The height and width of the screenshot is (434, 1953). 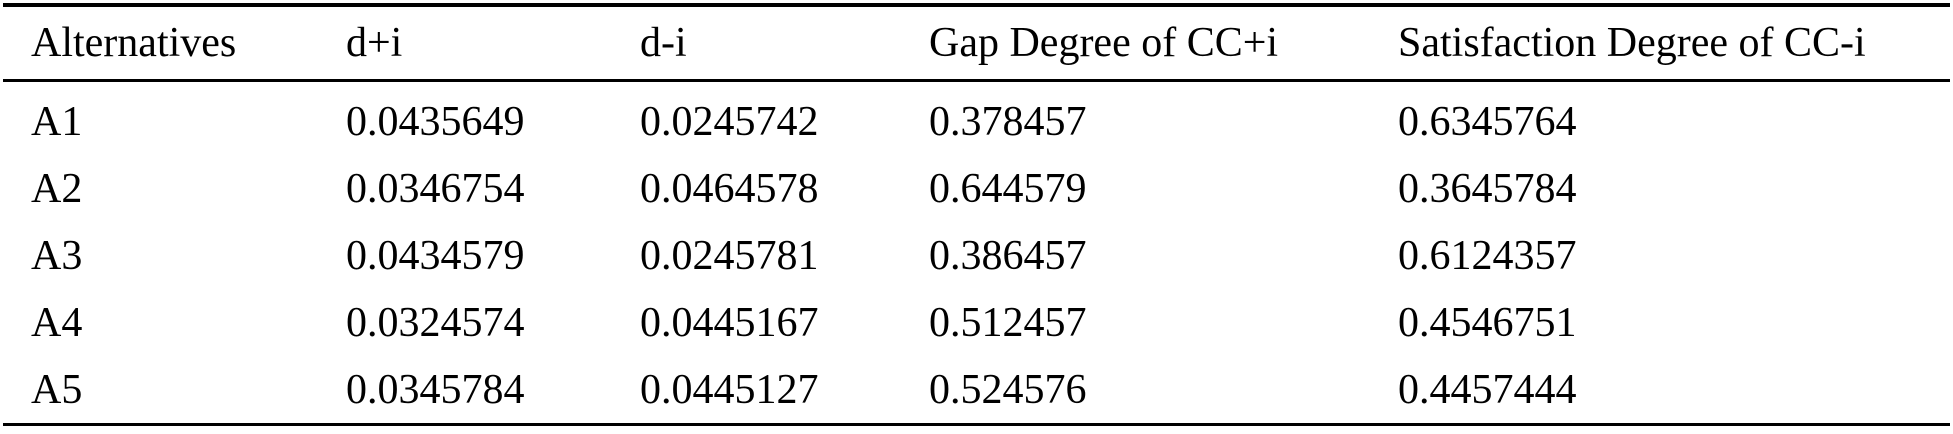 I want to click on table-cell: 0.3645784, so click(x=1487, y=188).